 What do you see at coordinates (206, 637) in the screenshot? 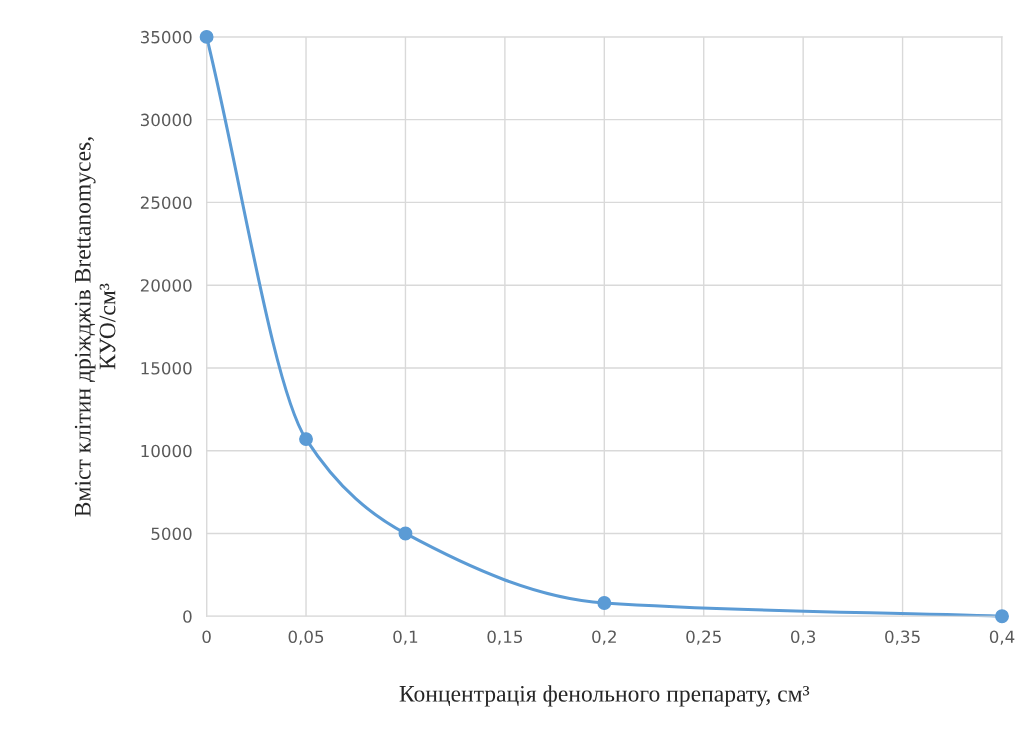
I see `x-tick-label: 0` at bounding box center [206, 637].